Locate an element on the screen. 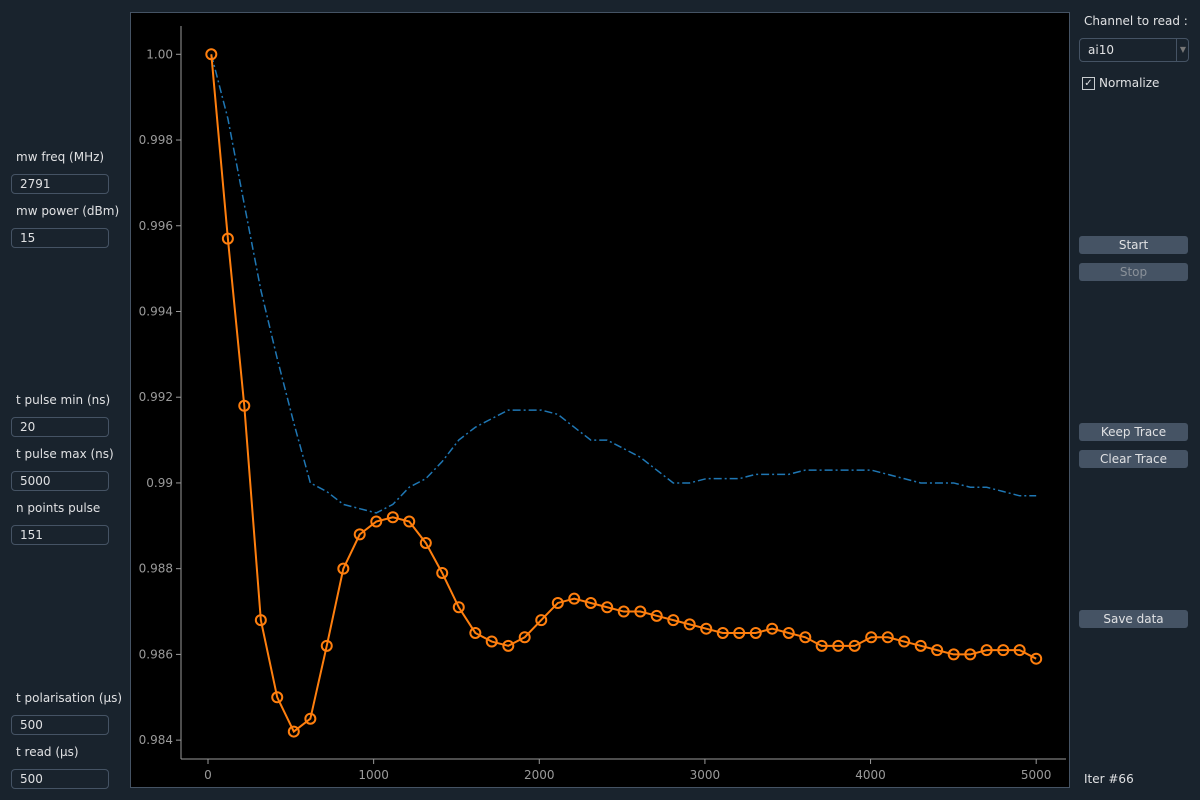  x-tick-label: 4000 is located at coordinates (870, 775).